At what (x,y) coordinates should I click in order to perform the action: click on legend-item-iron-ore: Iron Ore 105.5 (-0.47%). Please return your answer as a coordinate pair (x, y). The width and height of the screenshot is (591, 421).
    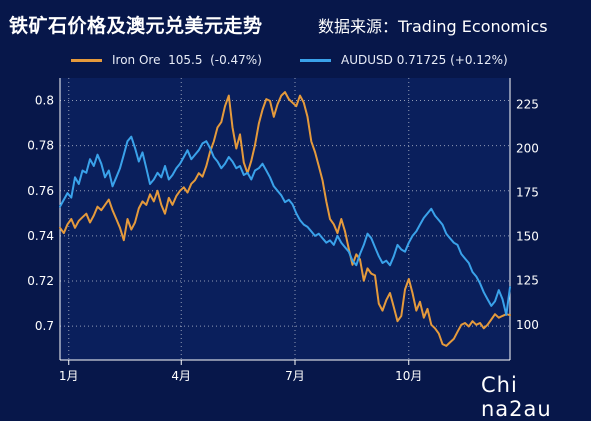
    Looking at the image, I should click on (166, 60).